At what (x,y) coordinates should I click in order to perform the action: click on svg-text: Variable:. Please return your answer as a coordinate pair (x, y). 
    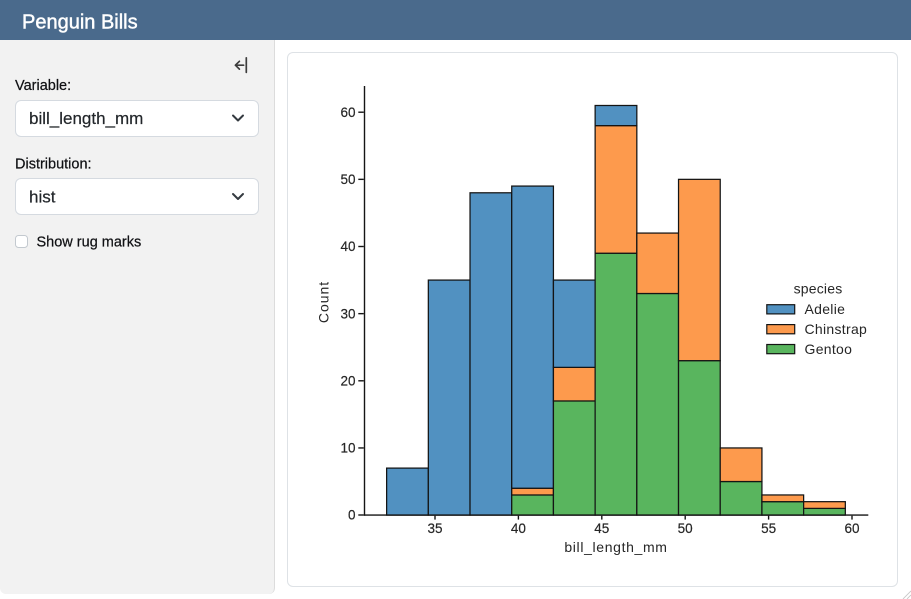
    Looking at the image, I should click on (43, 86).